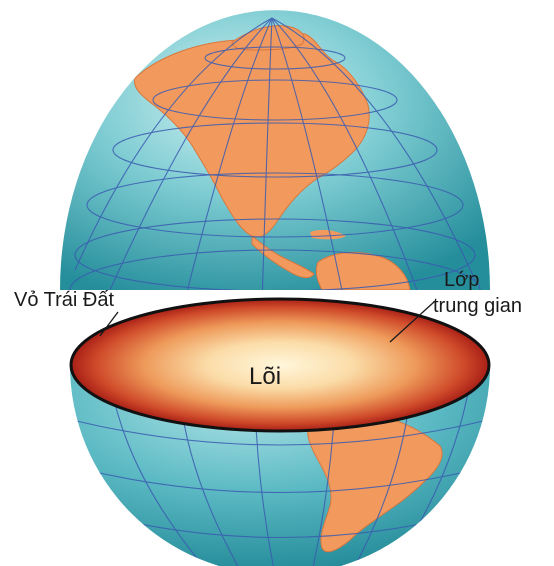 The image size is (554, 566). I want to click on south-america-landmass, so click(375, 482).